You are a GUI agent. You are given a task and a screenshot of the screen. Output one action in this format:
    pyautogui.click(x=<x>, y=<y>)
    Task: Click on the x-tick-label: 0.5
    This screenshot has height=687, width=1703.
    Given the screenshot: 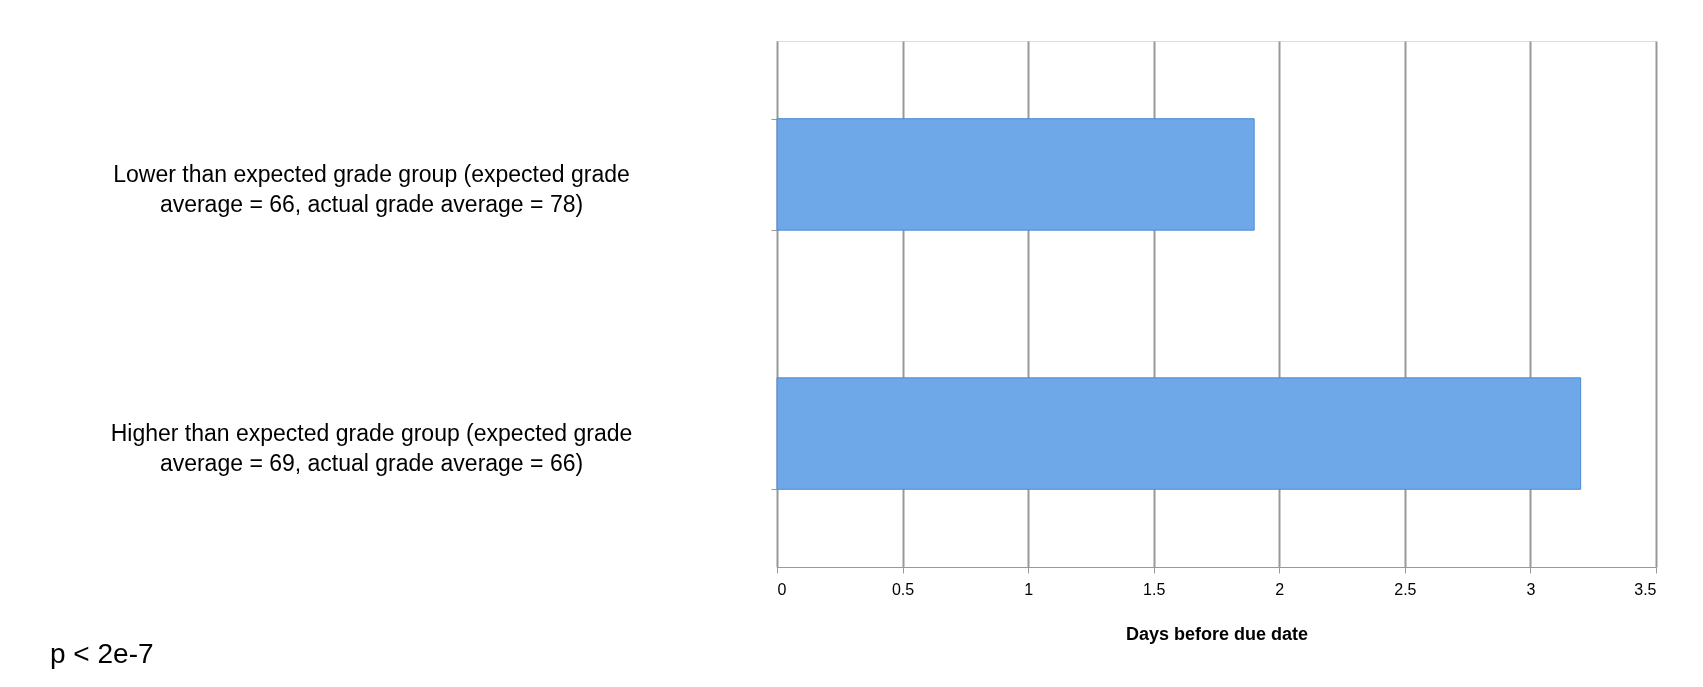 What is the action you would take?
    pyautogui.click(x=903, y=589)
    